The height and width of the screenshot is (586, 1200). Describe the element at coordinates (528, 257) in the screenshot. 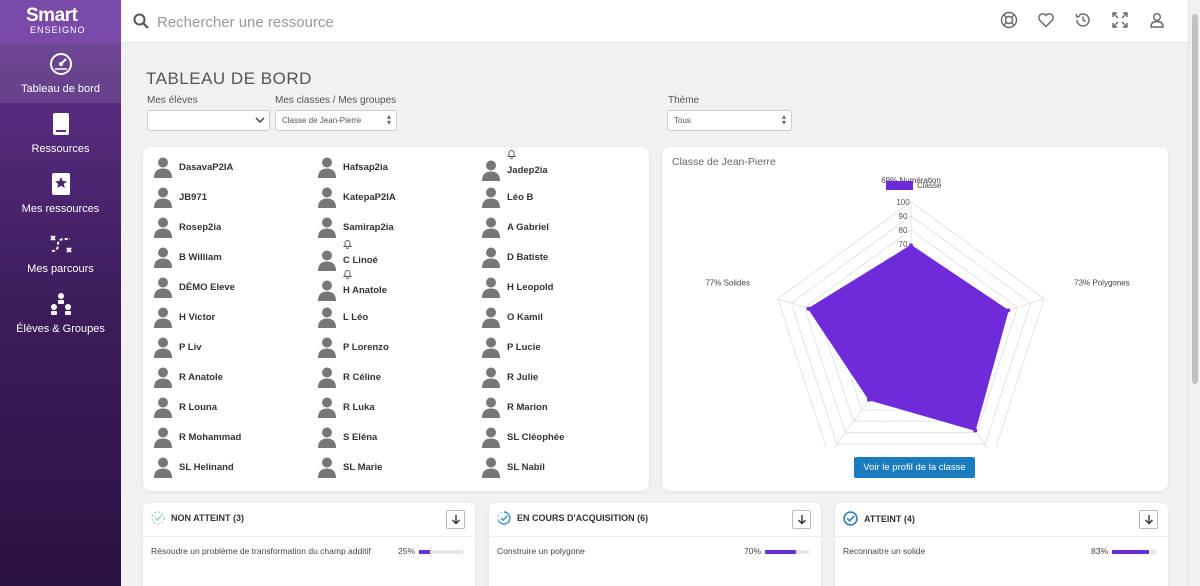

I see `student-name: D Batiste` at that location.